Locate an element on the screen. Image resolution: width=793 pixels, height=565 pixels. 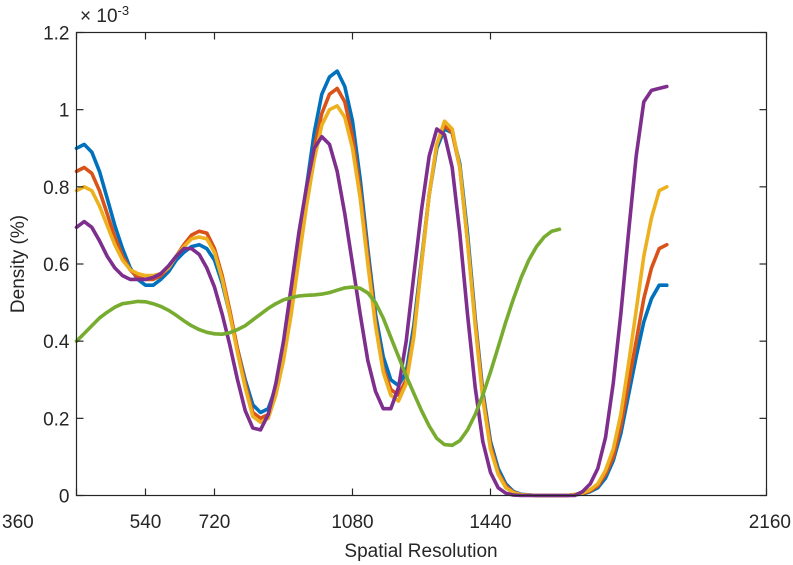
y-tick-label: 0.6 is located at coordinates (56, 265).